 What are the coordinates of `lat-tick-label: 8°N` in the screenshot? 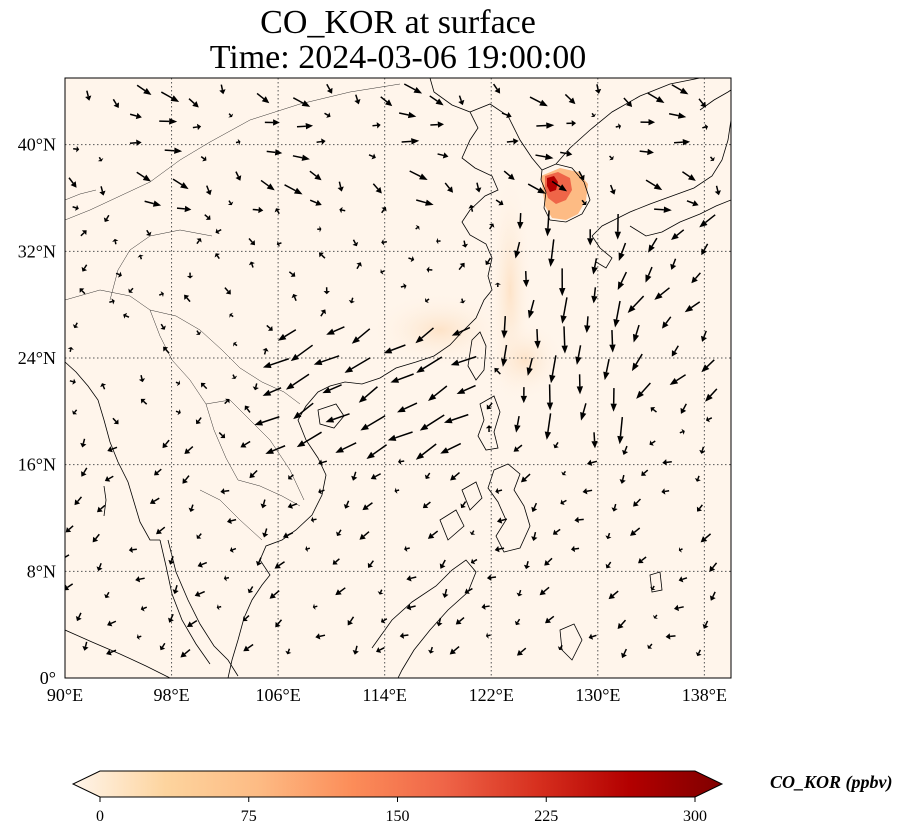 It's located at (41, 571).